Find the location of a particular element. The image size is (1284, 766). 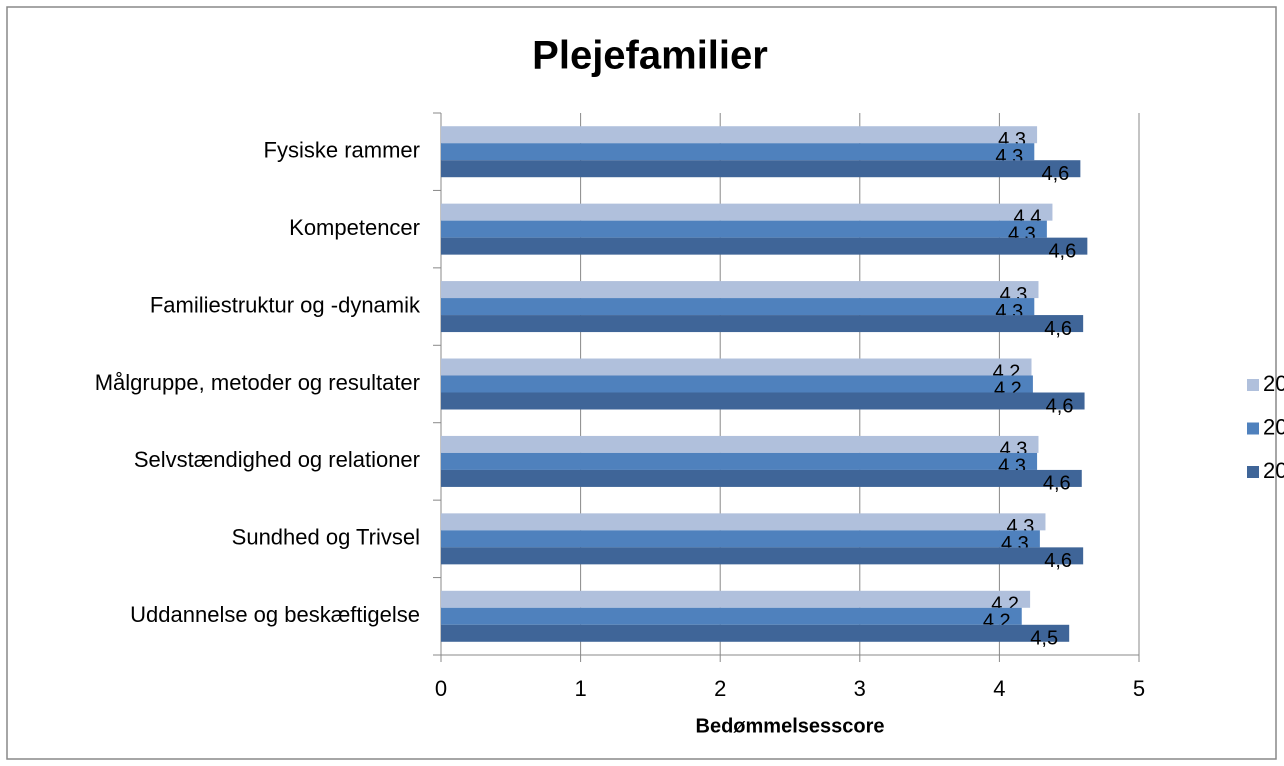

x-axis-label: Bedømmelsesscore is located at coordinates (790, 726).